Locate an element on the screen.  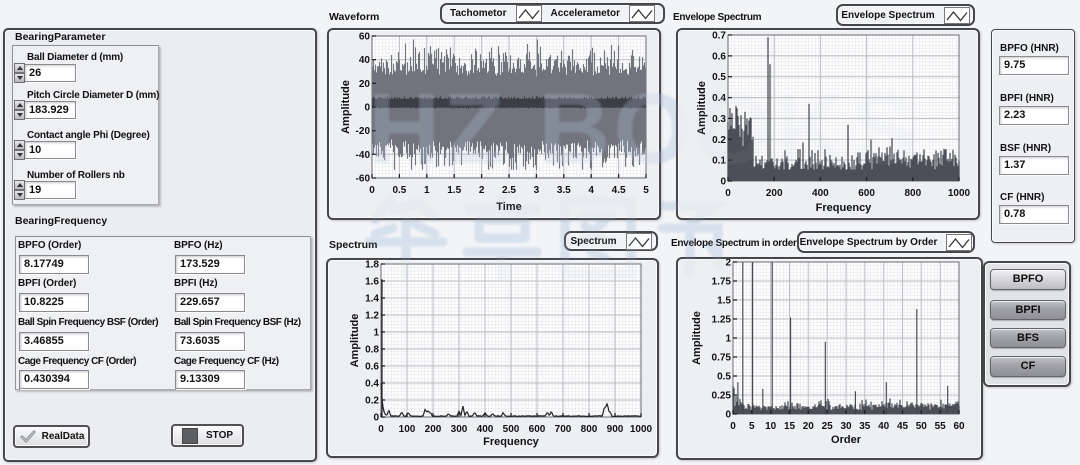
svg-text: 500 is located at coordinates (511, 429).